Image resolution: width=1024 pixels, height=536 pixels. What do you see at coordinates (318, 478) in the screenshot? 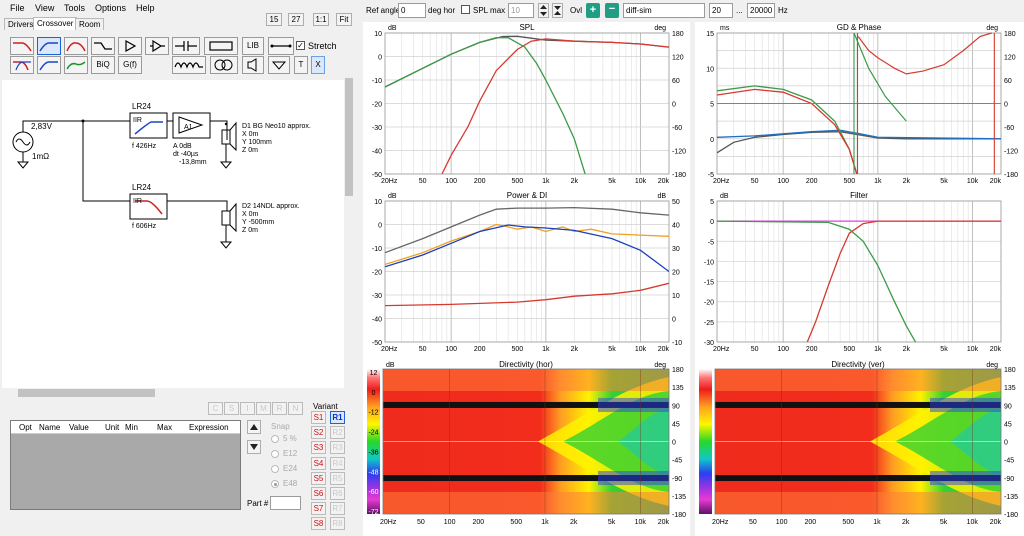
I see `variant-save-button-5: S5` at bounding box center [318, 478].